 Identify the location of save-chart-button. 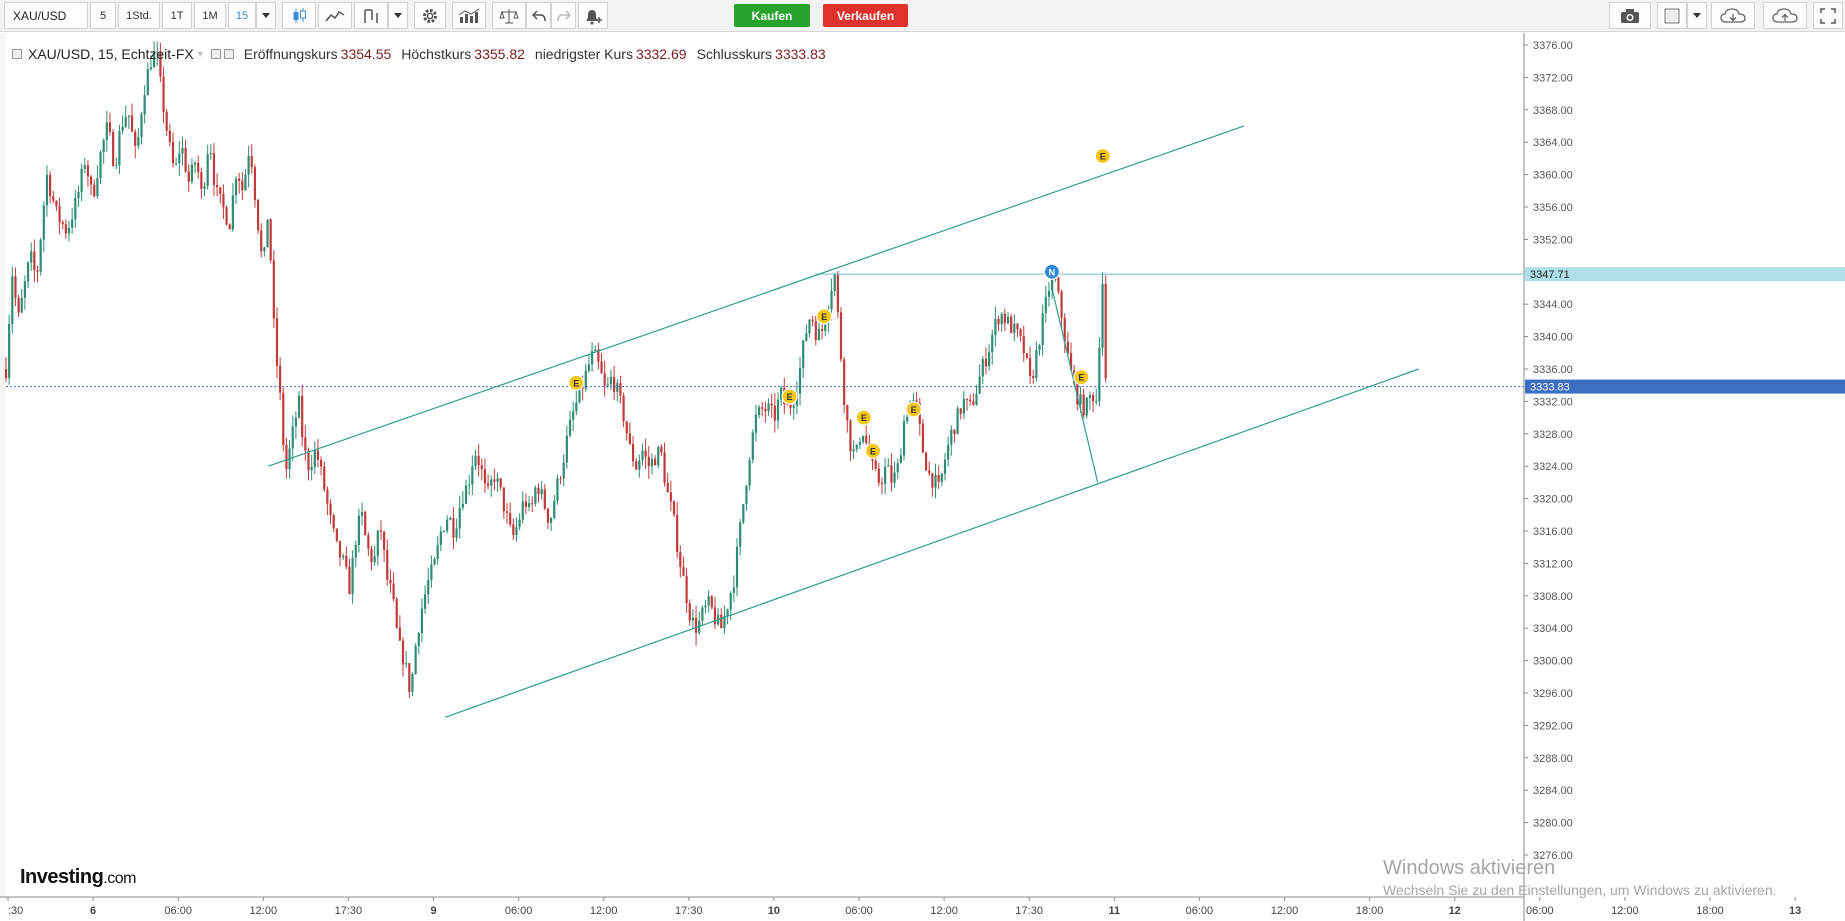
(1785, 15).